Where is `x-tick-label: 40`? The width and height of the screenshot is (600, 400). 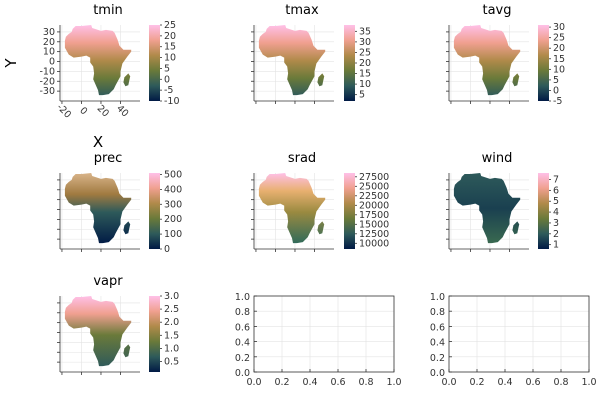
x-tick-label: 40 is located at coordinates (122, 111).